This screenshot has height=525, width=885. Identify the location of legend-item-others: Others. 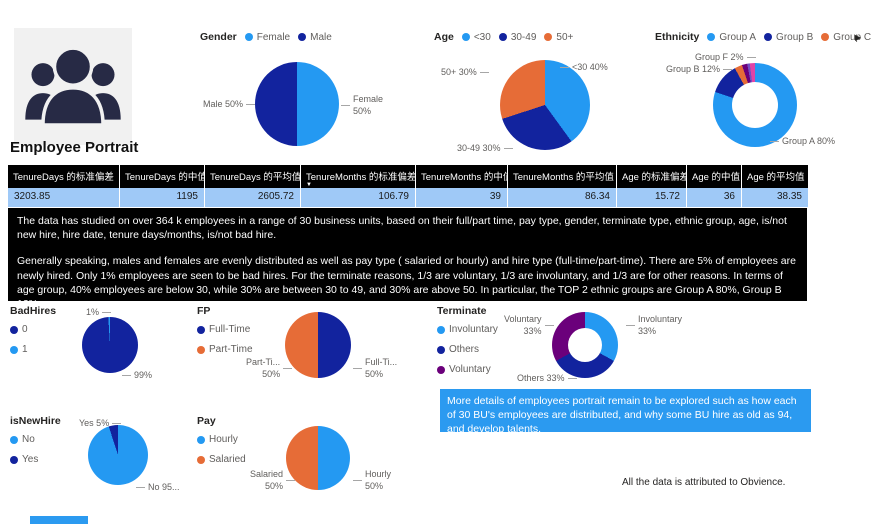
(467, 349).